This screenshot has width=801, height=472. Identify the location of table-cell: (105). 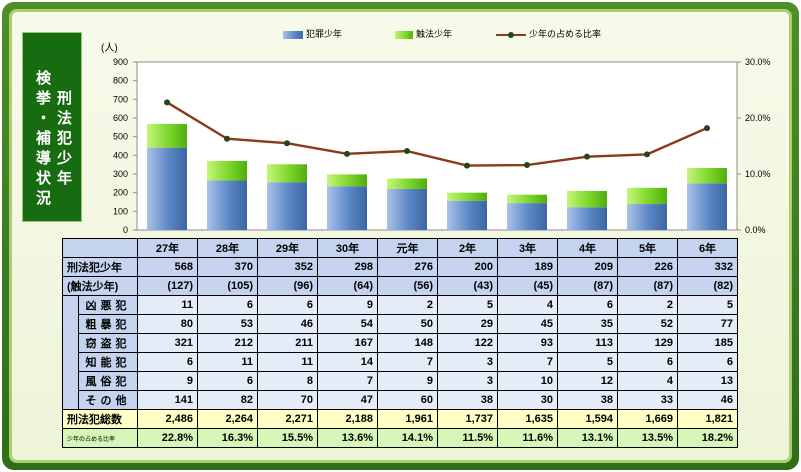
(227, 286).